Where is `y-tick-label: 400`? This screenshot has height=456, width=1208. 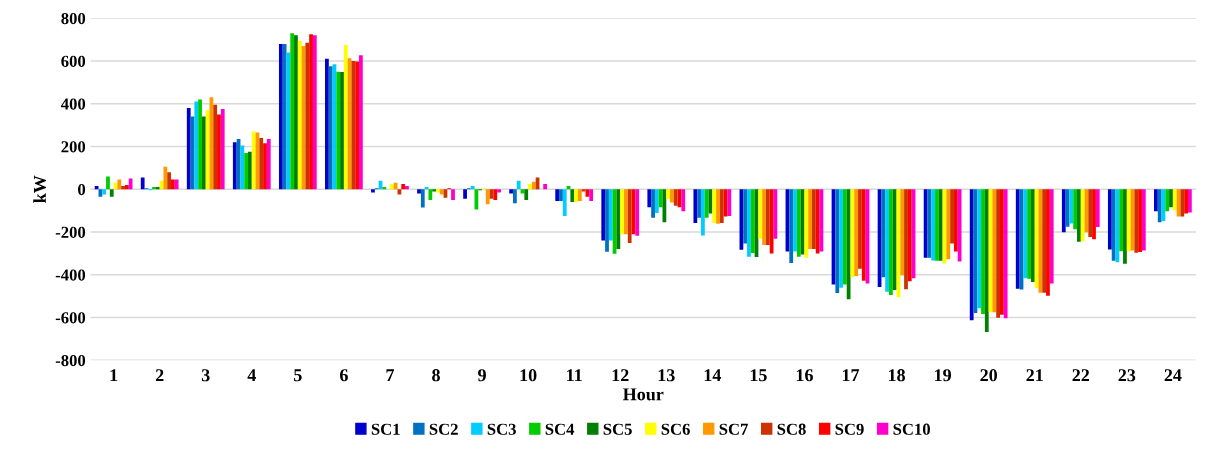 y-tick-label: 400 is located at coordinates (73, 104).